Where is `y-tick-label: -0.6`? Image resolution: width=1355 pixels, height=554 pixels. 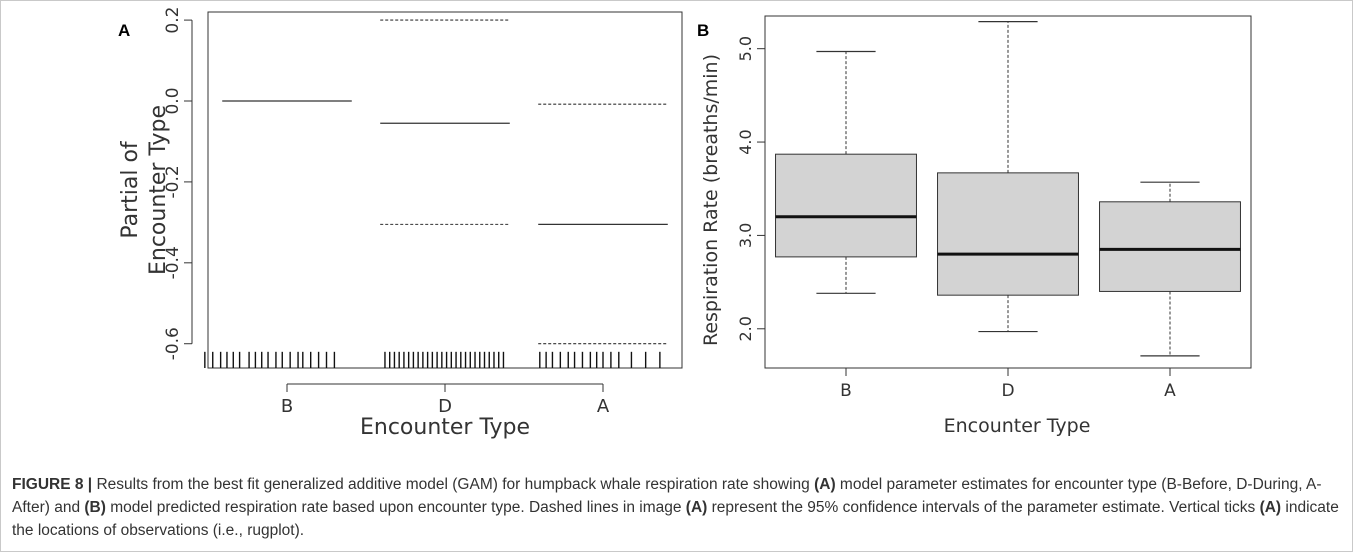
y-tick-label: -0.6 is located at coordinates (173, 343).